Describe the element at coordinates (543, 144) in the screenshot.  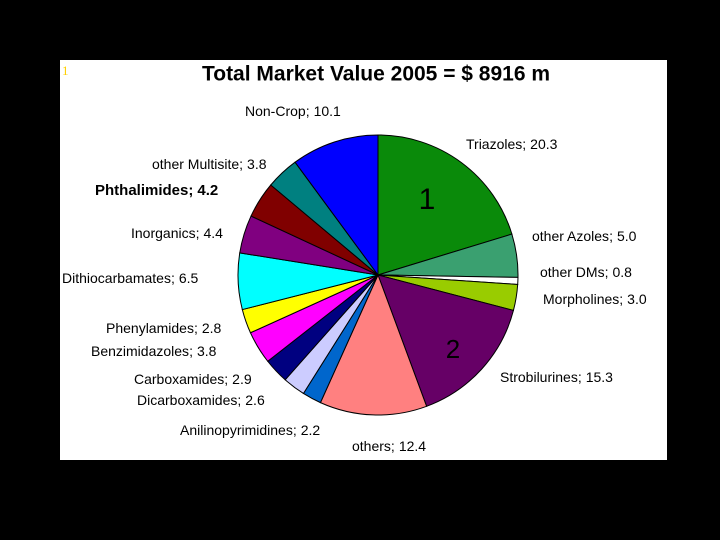
I see `value-label: 20.3` at that location.